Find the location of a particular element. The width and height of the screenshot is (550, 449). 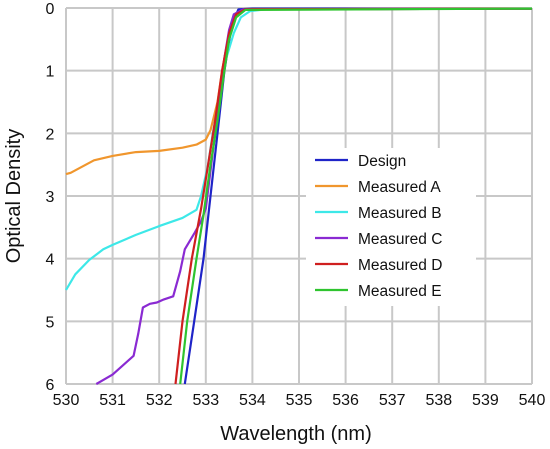

x-tick-label-531: 531 is located at coordinates (112, 400).